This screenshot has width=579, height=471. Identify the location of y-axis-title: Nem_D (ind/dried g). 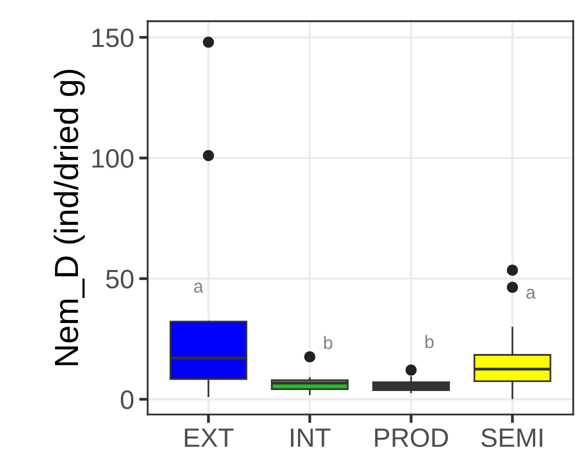
(69, 218).